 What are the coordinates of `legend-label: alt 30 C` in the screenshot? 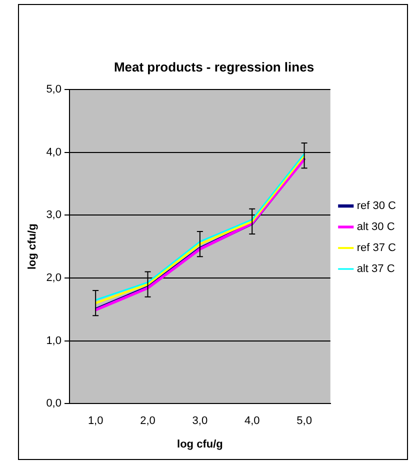 It's located at (375, 227).